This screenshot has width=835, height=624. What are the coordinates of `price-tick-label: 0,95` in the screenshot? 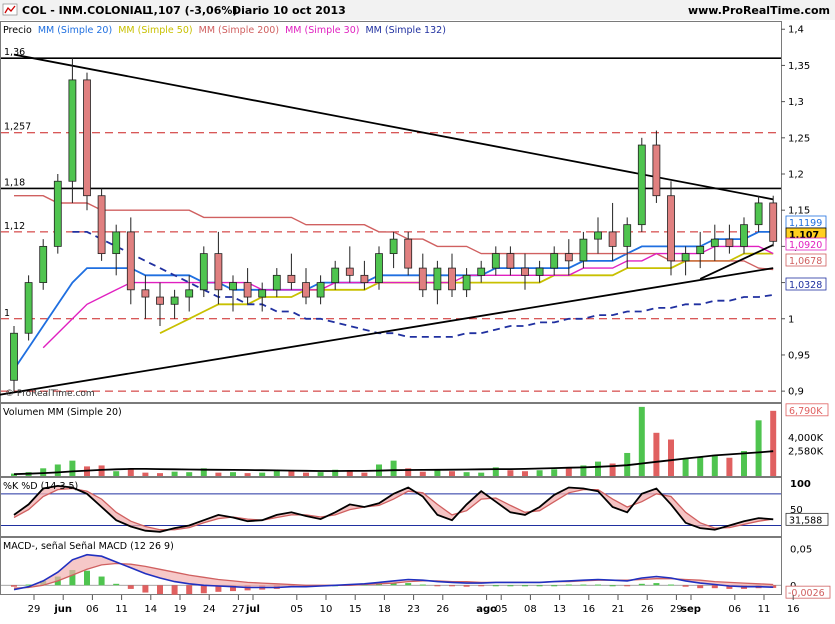 It's located at (799, 355).